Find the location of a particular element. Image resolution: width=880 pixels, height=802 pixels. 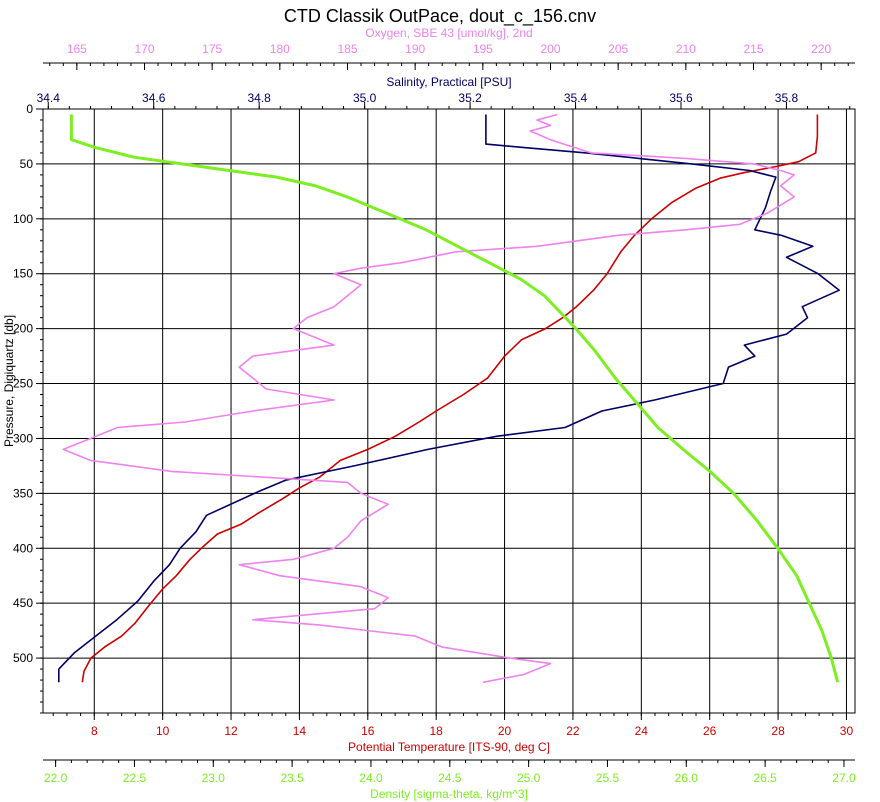

pressure-tick-label: 400 is located at coordinates (23, 548).